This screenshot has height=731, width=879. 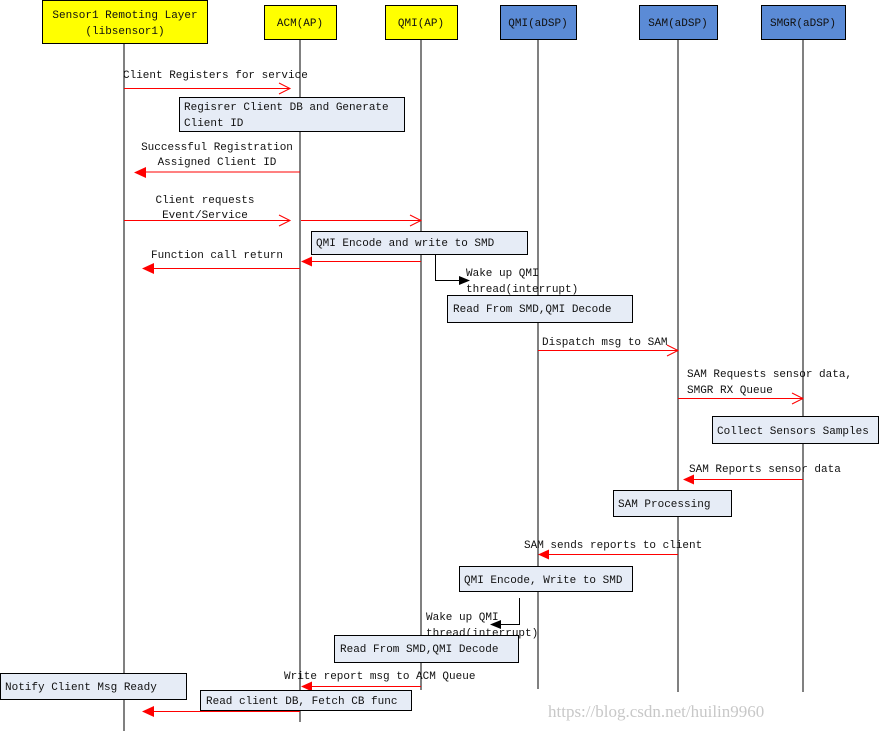 What do you see at coordinates (204, 201) in the screenshot?
I see `message-label: Client requests` at bounding box center [204, 201].